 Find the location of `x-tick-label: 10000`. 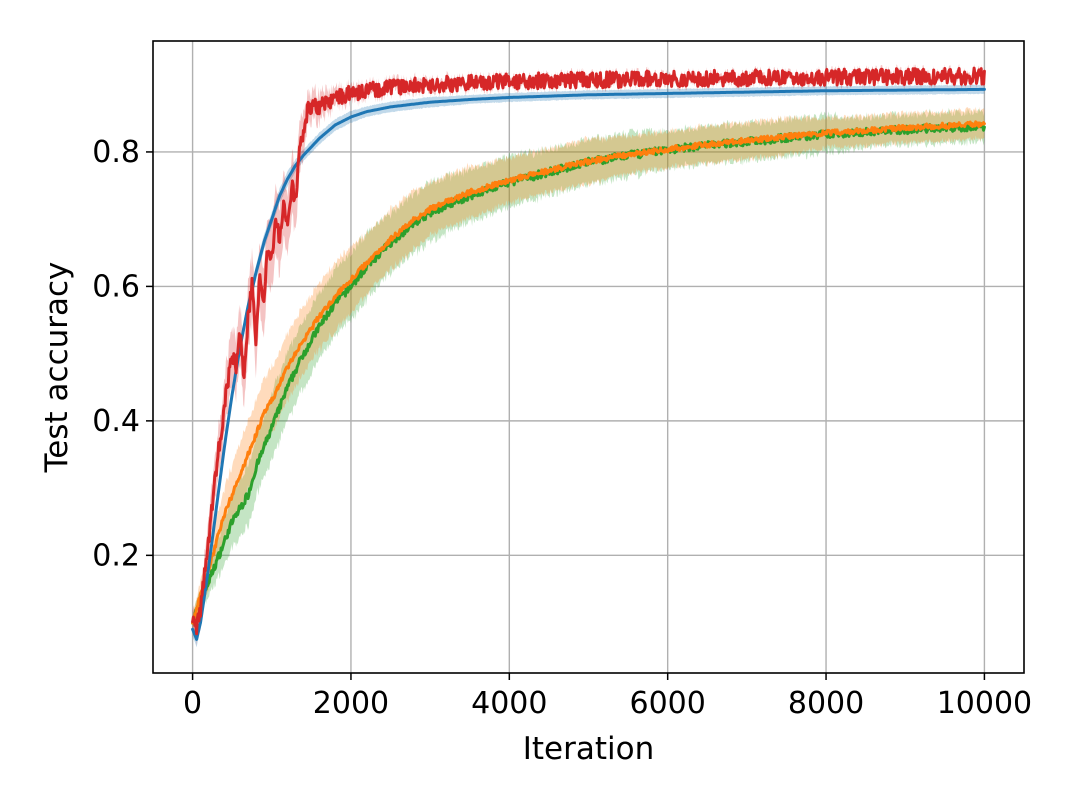

x-tick-label: 10000 is located at coordinates (984, 703).